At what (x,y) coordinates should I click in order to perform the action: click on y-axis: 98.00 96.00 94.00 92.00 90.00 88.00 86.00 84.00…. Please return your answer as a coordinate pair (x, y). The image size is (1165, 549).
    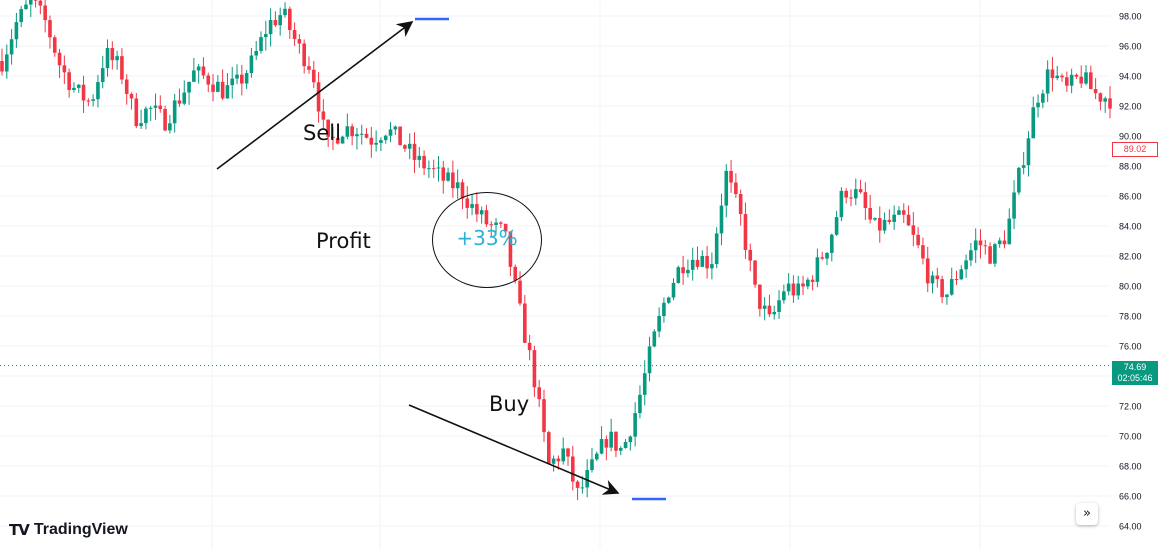
    Looking at the image, I should click on (1130, 272).